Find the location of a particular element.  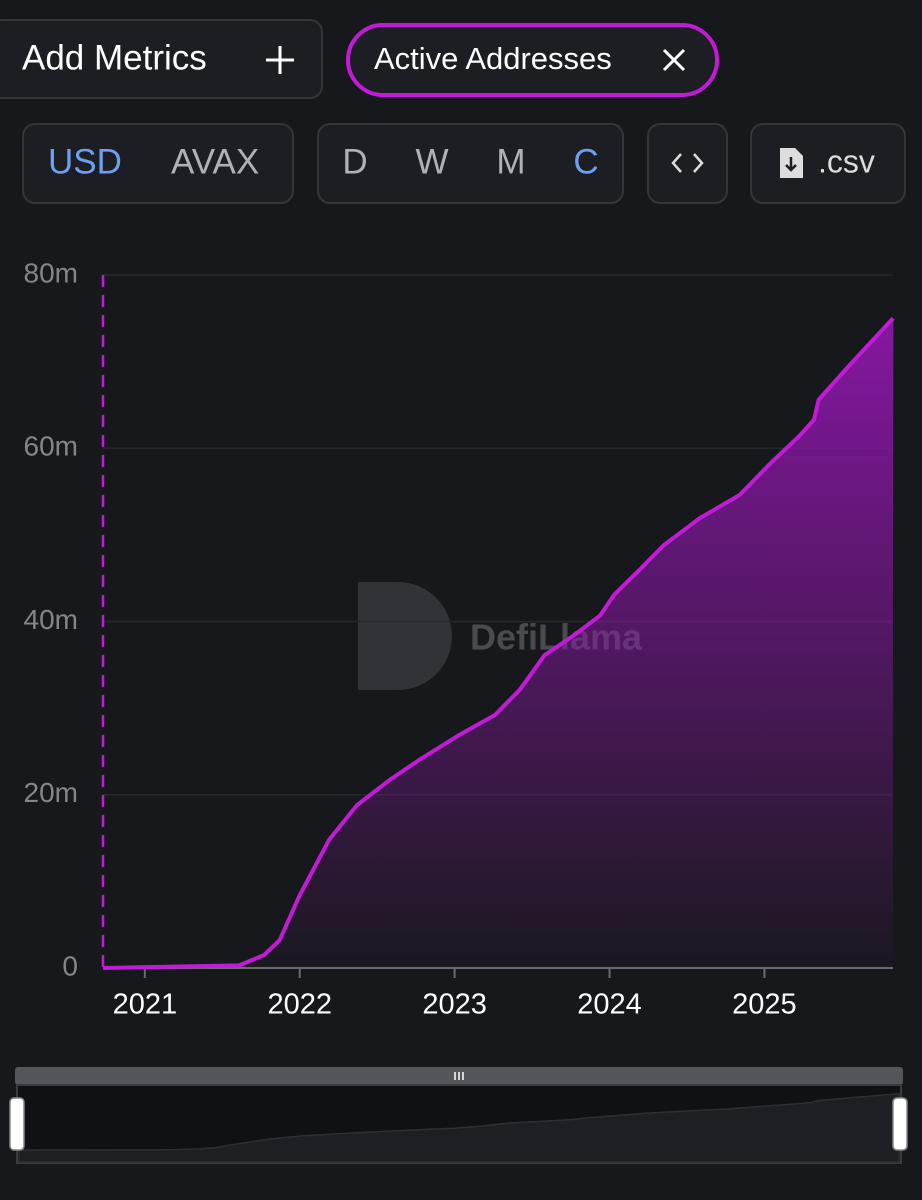

code-icon is located at coordinates (687, 163).